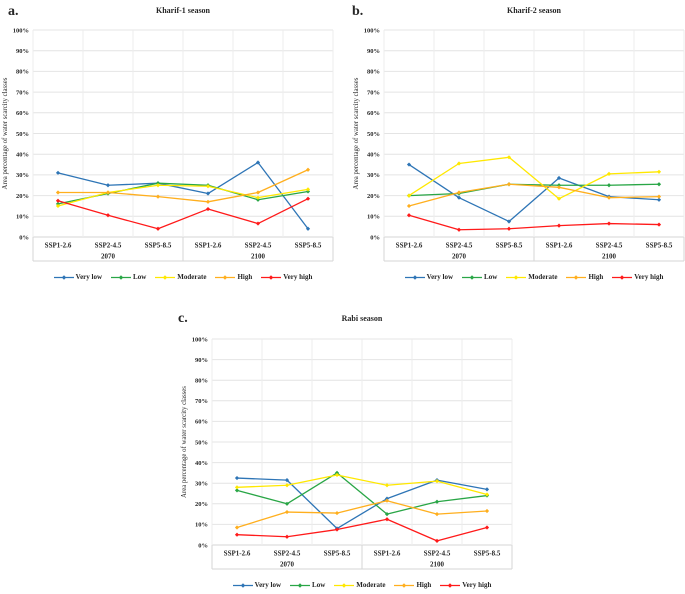 This screenshot has width=685, height=594. What do you see at coordinates (373, 113) in the screenshot?
I see `y-tick-label: 60%` at bounding box center [373, 113].